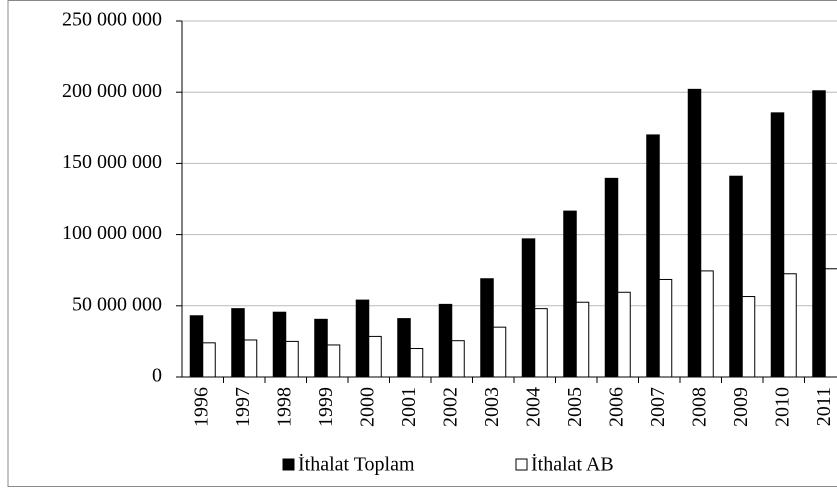 This screenshot has height=494, width=837. I want to click on legend-label: İthalat AB, so click(572, 464).